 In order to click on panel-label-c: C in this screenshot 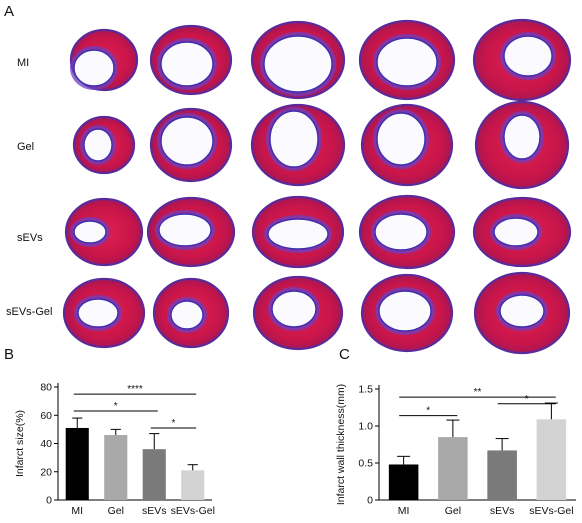, I will do `click(344, 354)`.